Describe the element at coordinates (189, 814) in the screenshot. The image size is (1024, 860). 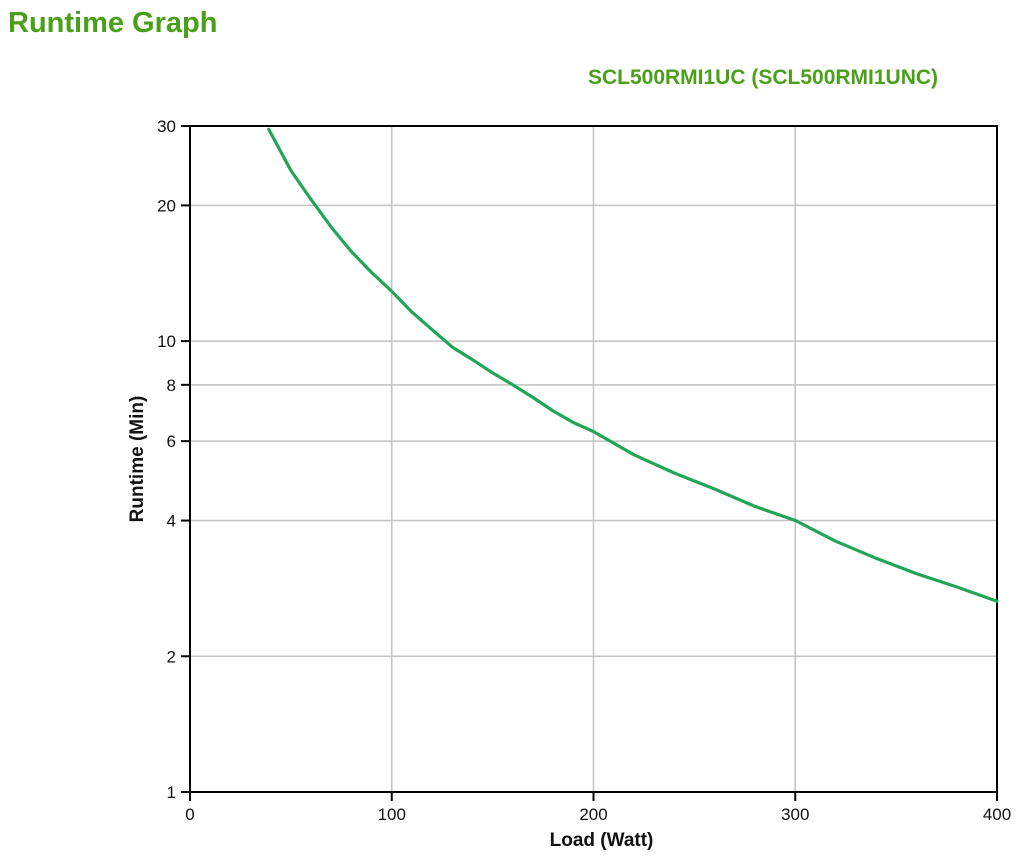
I see `x-tick-label: 0` at that location.